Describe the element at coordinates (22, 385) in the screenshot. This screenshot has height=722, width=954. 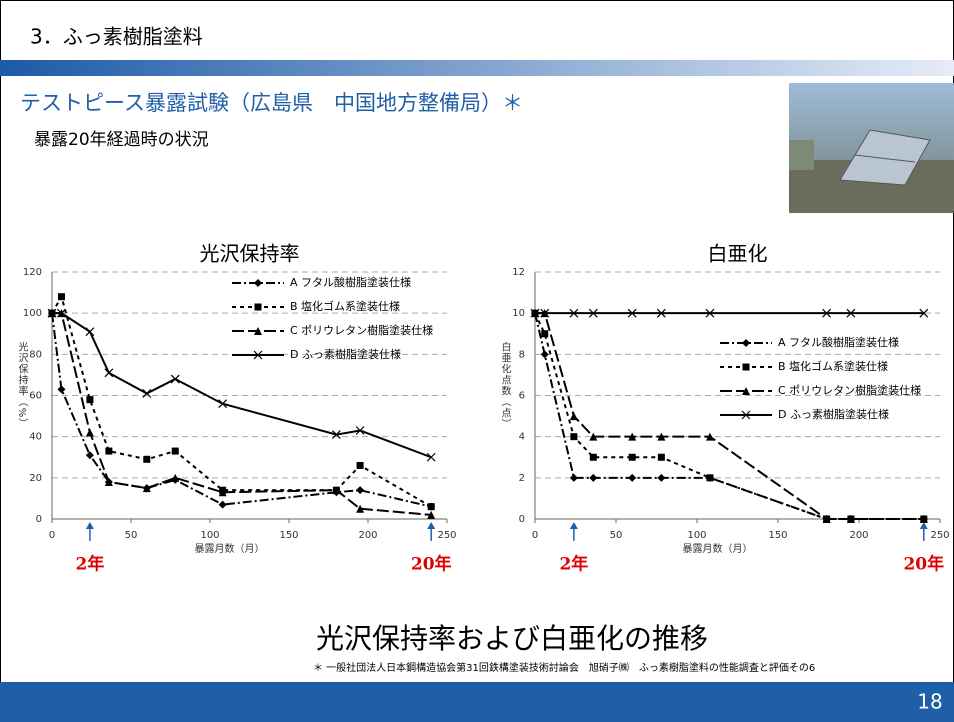
I see `y-axis-label: 光沢保持率（%）` at that location.